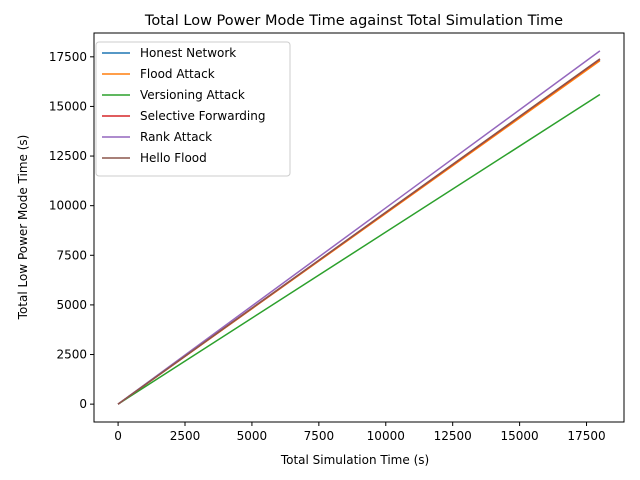 The height and width of the screenshot is (480, 640). I want to click on legend-label: Flood Attack, so click(177, 74).